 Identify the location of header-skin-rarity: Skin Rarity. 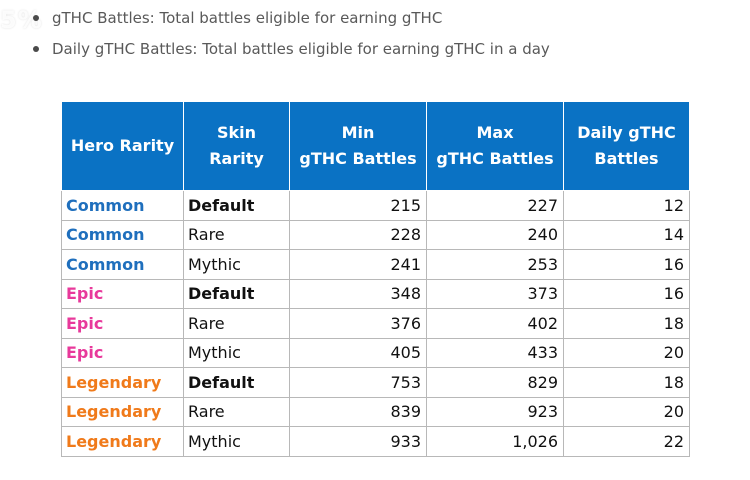
(236, 146).